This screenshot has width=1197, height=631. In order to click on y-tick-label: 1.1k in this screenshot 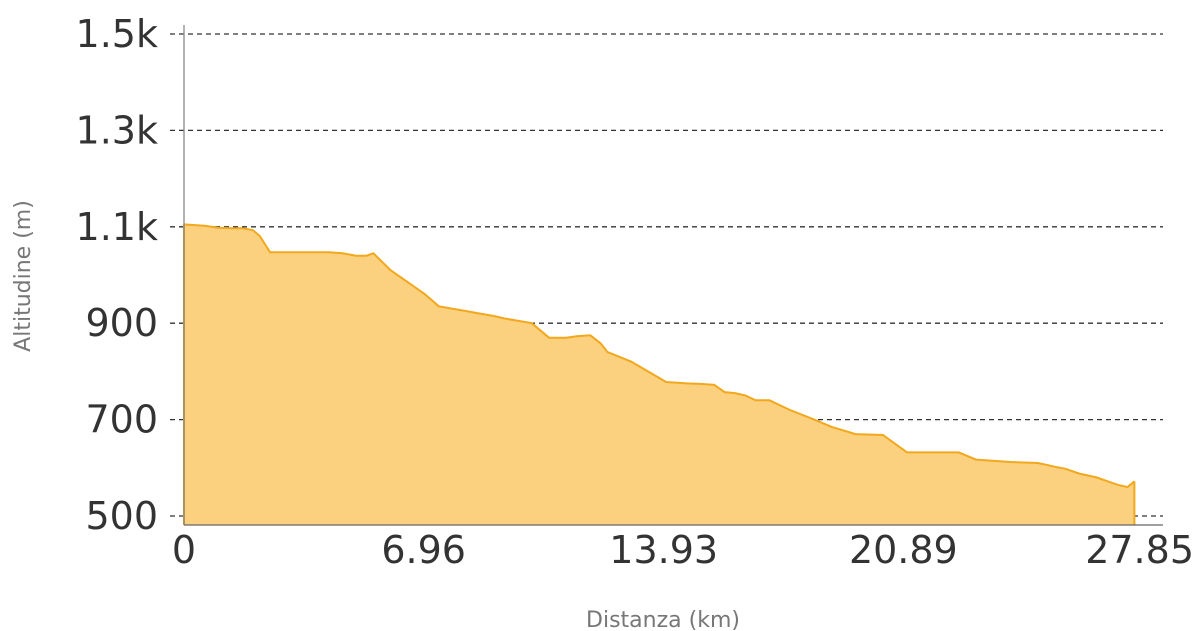, I will do `click(117, 227)`.